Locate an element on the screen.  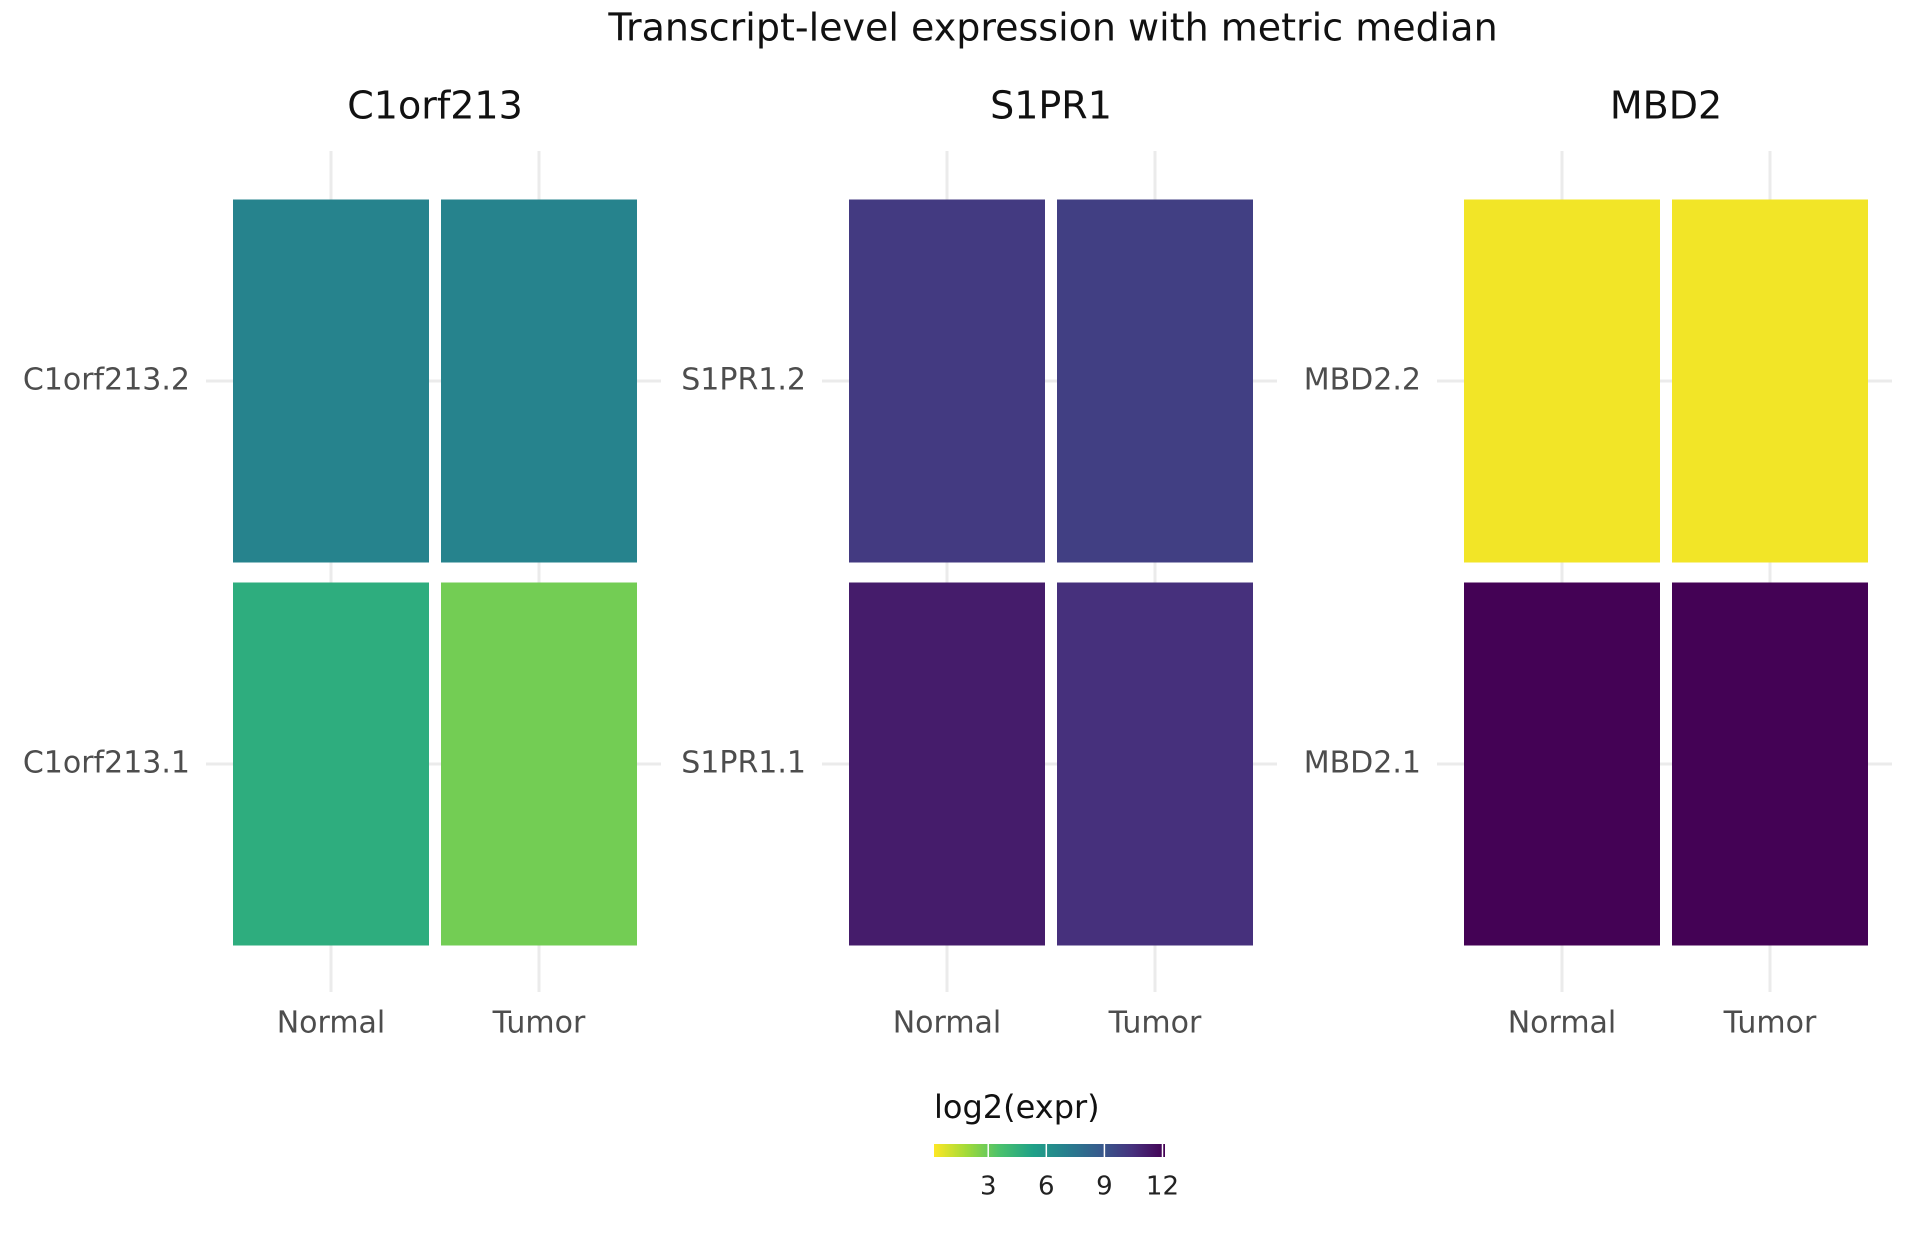
facet-title: S1PR1 is located at coordinates (1051, 106).